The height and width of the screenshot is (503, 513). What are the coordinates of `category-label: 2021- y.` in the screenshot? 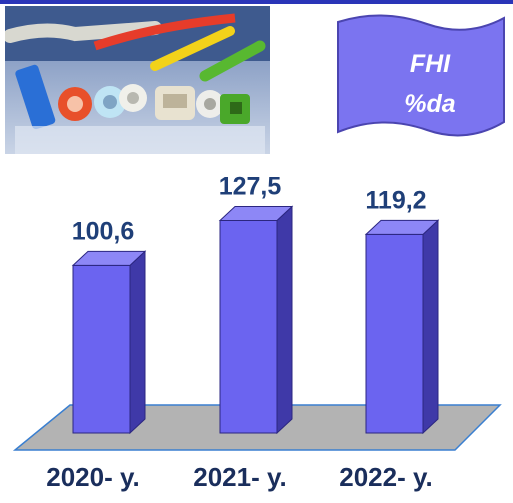 It's located at (239, 477).